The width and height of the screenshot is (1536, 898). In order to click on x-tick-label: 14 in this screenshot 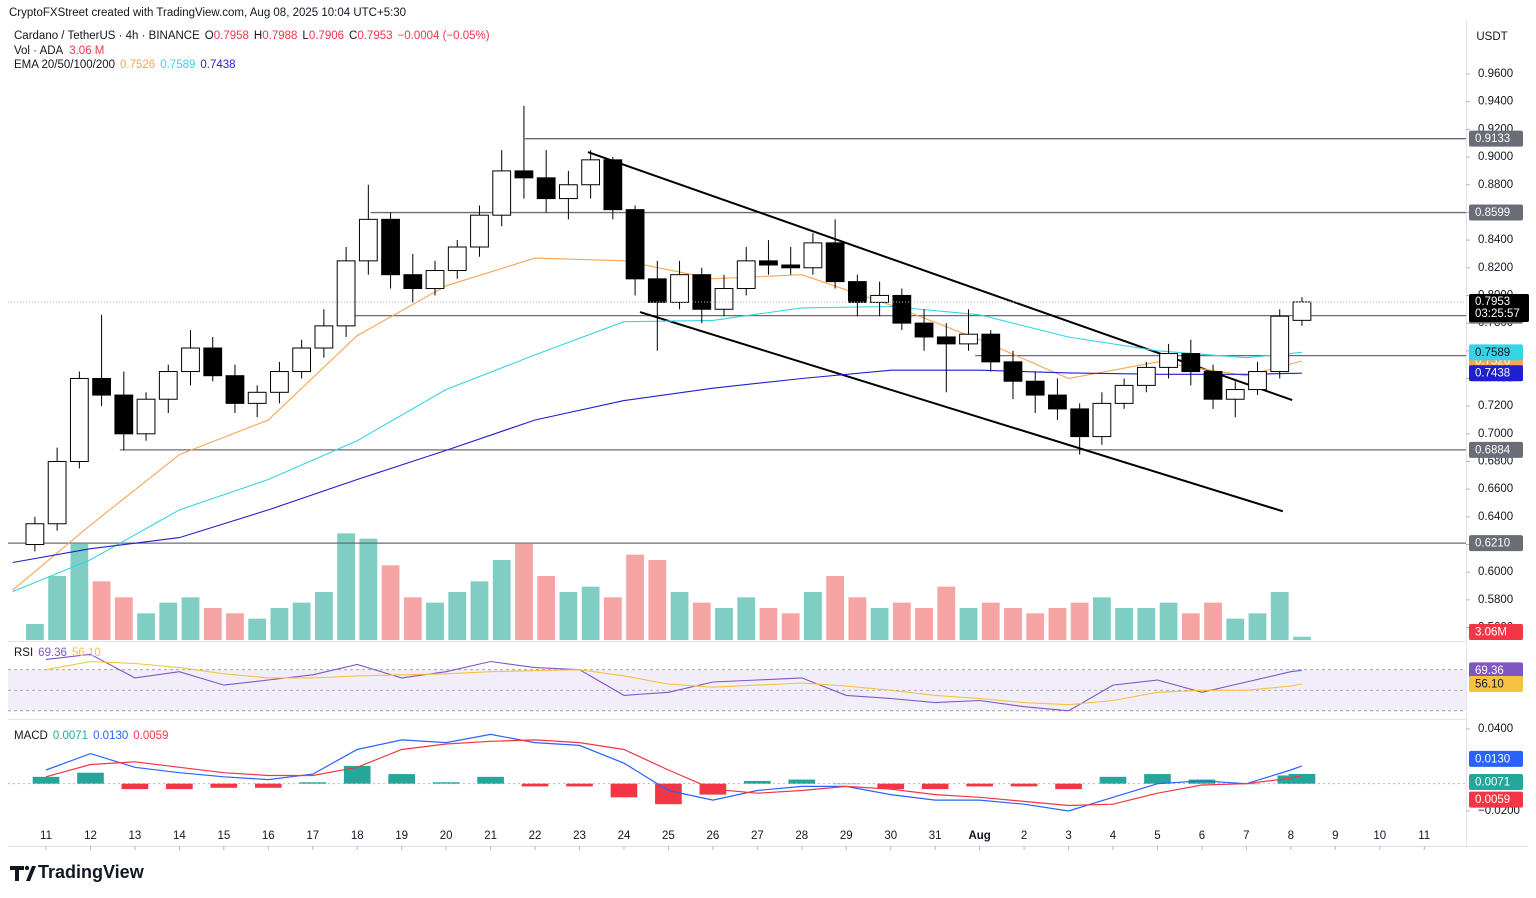, I will do `click(179, 836)`.